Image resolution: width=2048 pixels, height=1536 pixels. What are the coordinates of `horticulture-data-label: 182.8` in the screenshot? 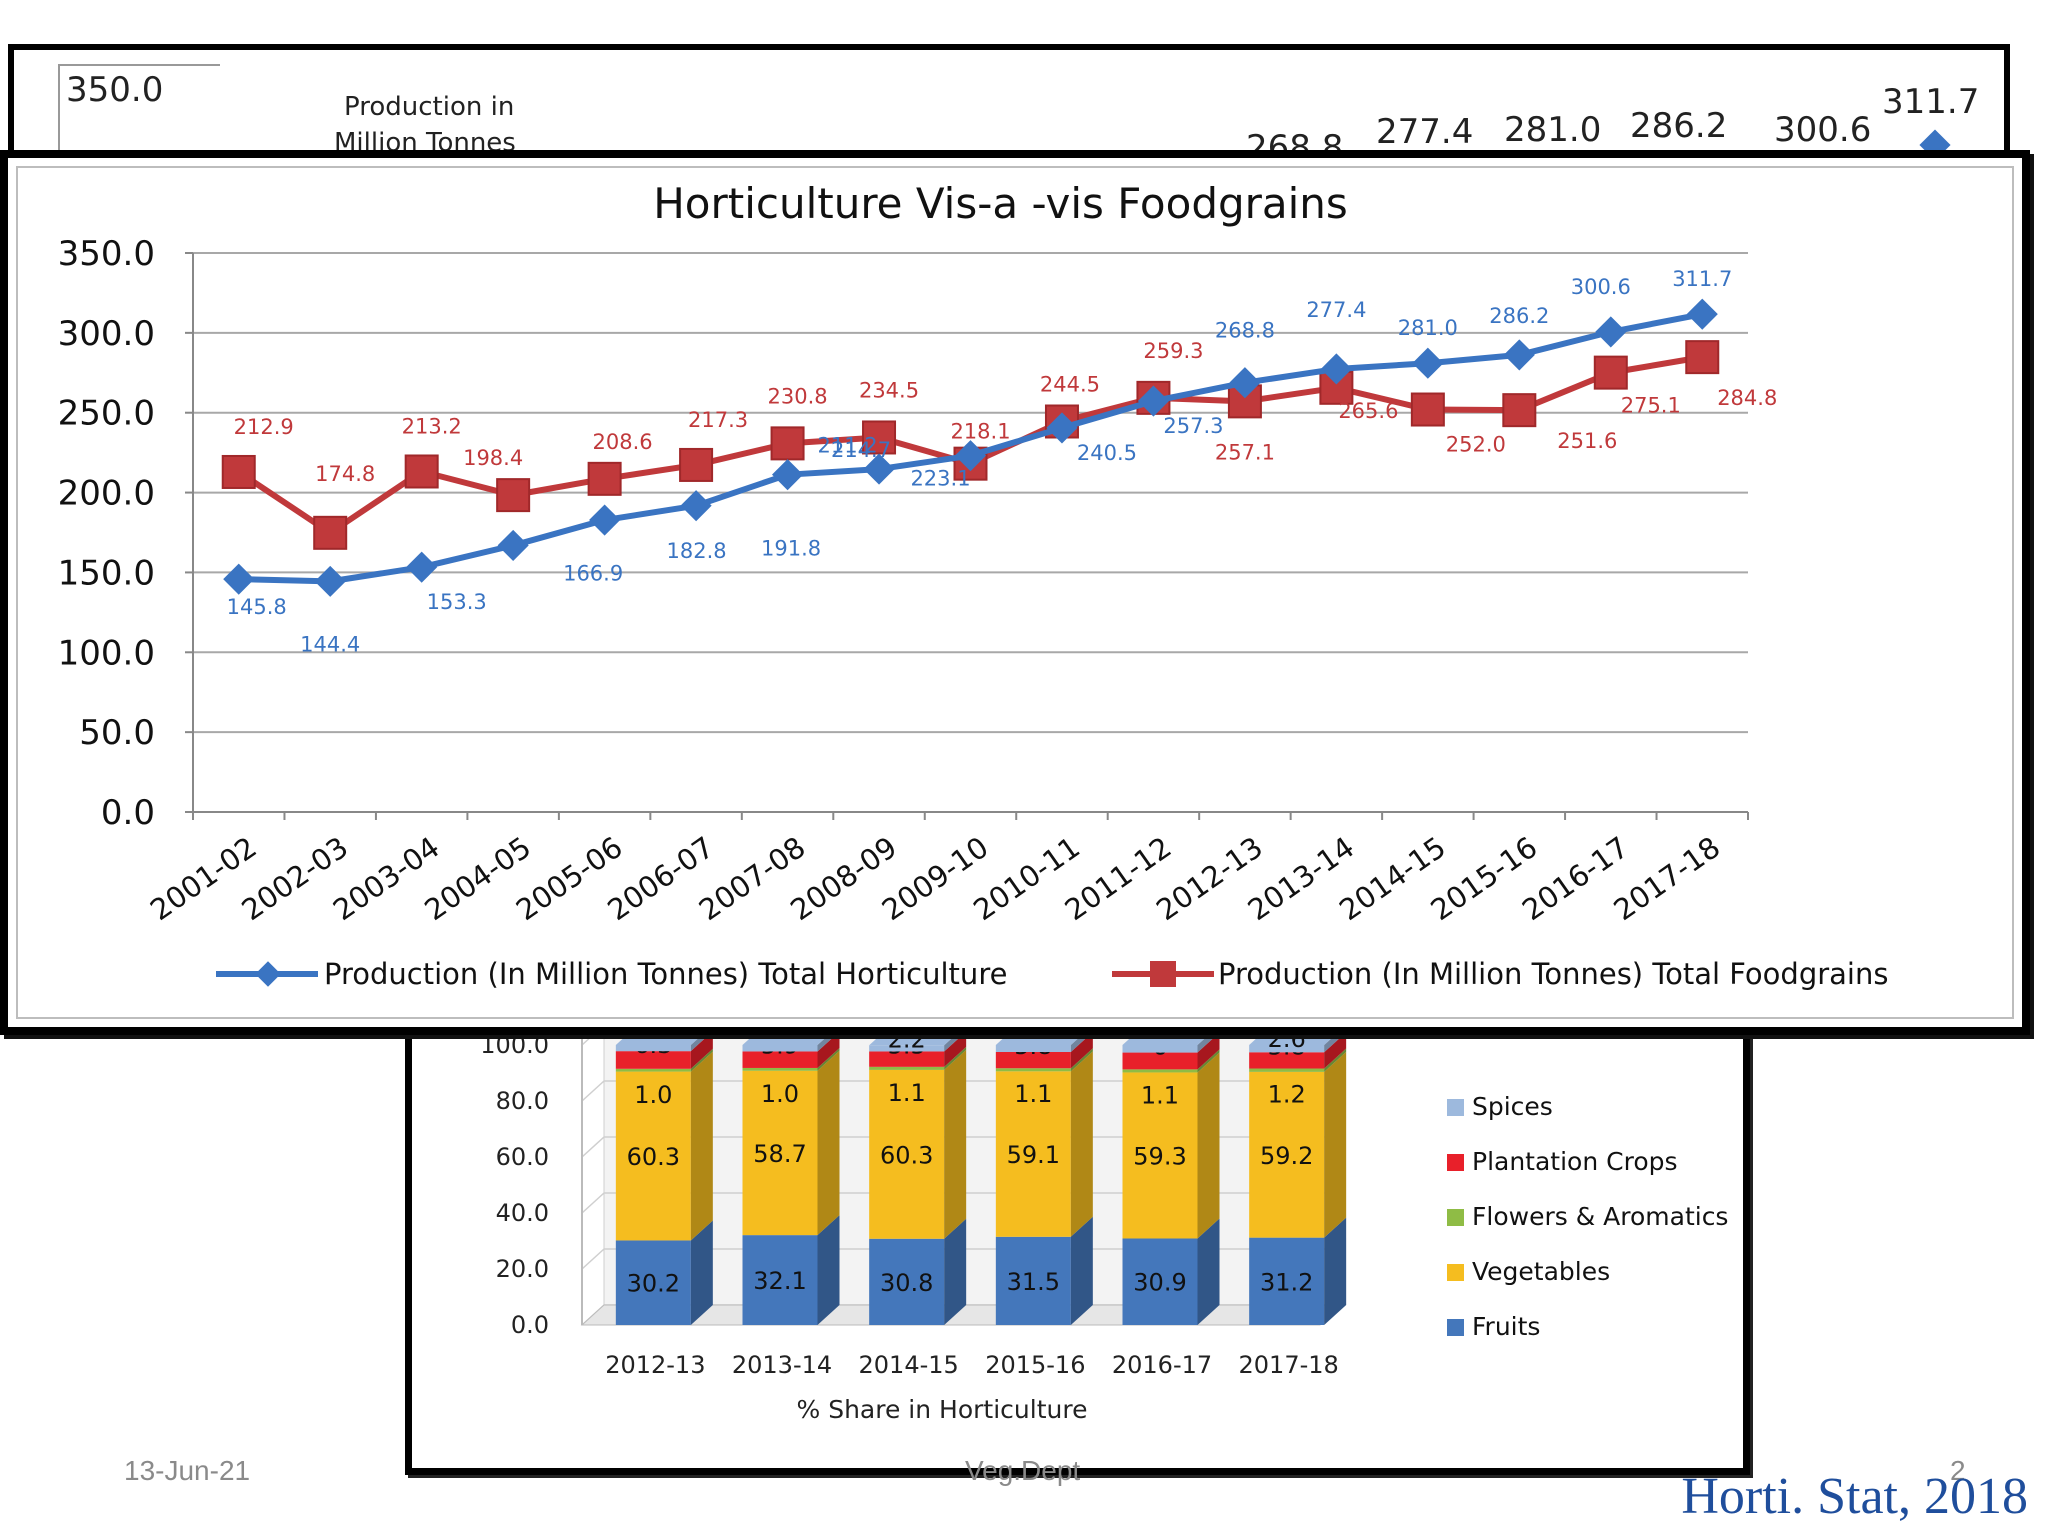 It's located at (697, 551).